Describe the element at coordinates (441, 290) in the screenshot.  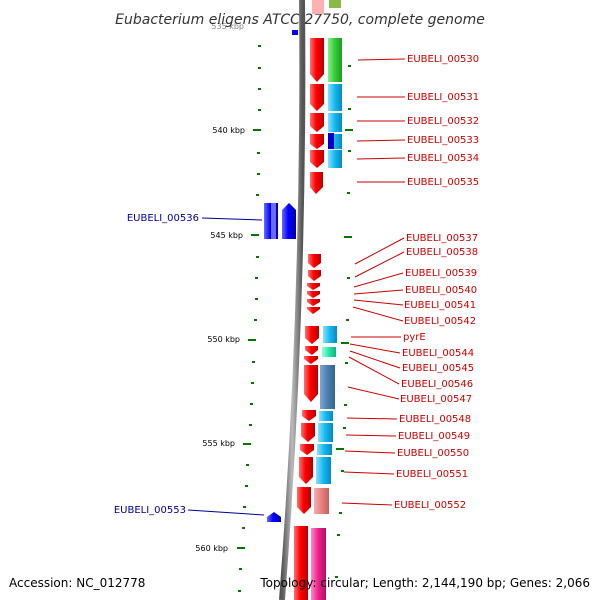
I see `gene-label: EUBELI_00540` at that location.